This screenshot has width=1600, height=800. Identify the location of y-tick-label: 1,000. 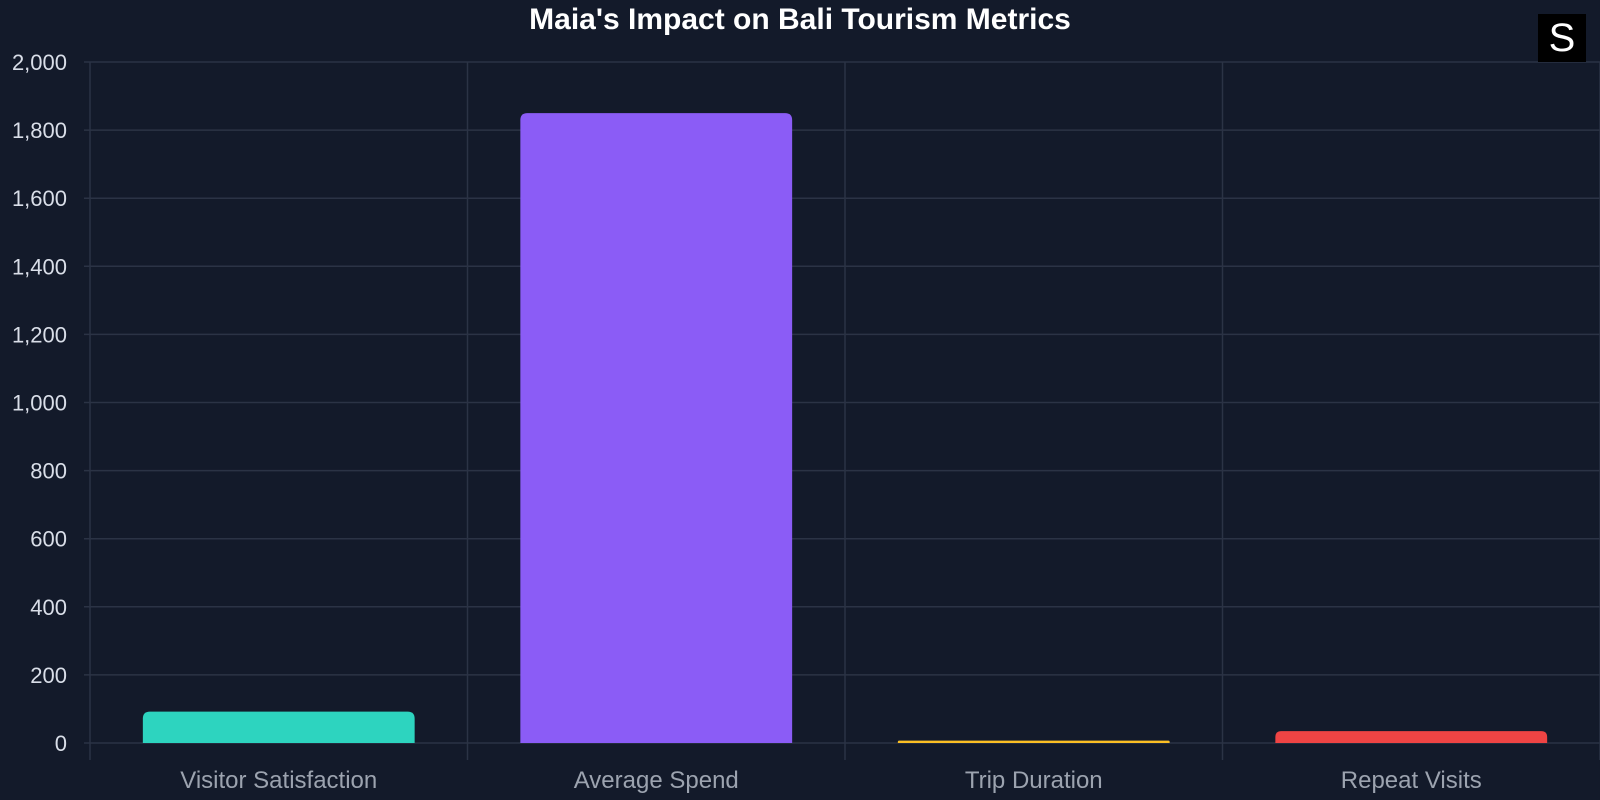
(39, 403).